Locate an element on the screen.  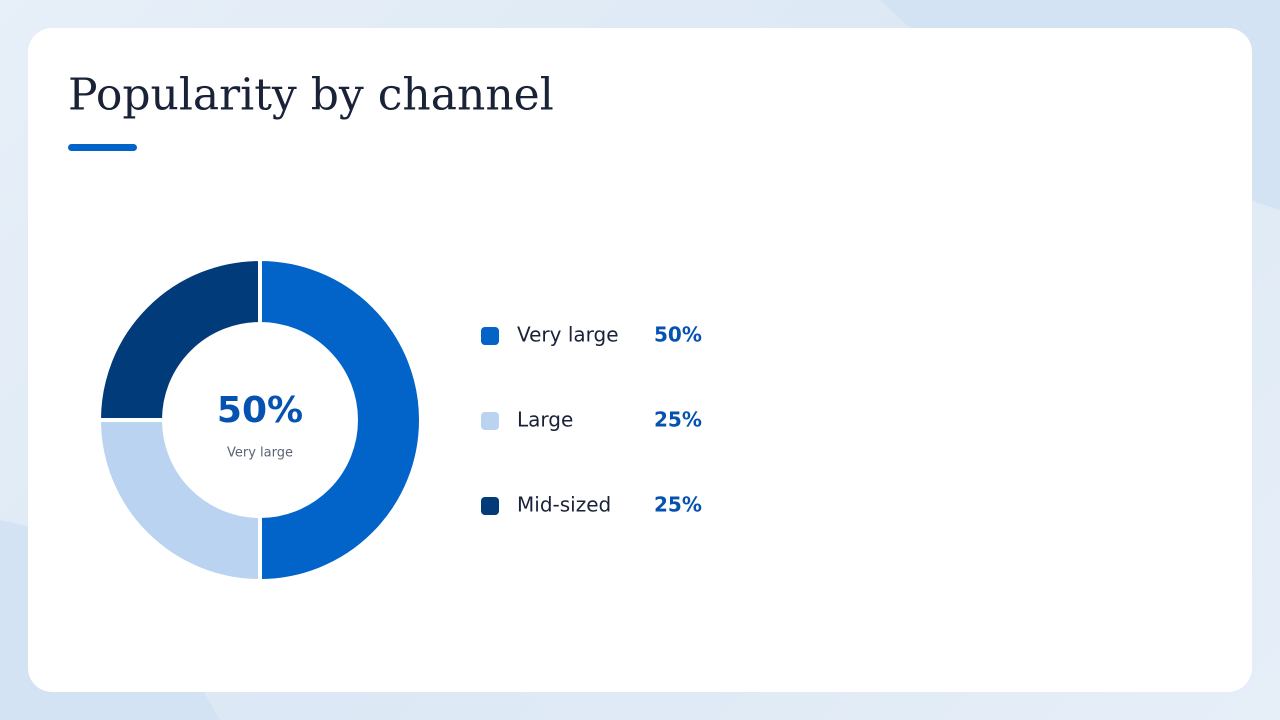
legend-label: Large is located at coordinates (545, 420).